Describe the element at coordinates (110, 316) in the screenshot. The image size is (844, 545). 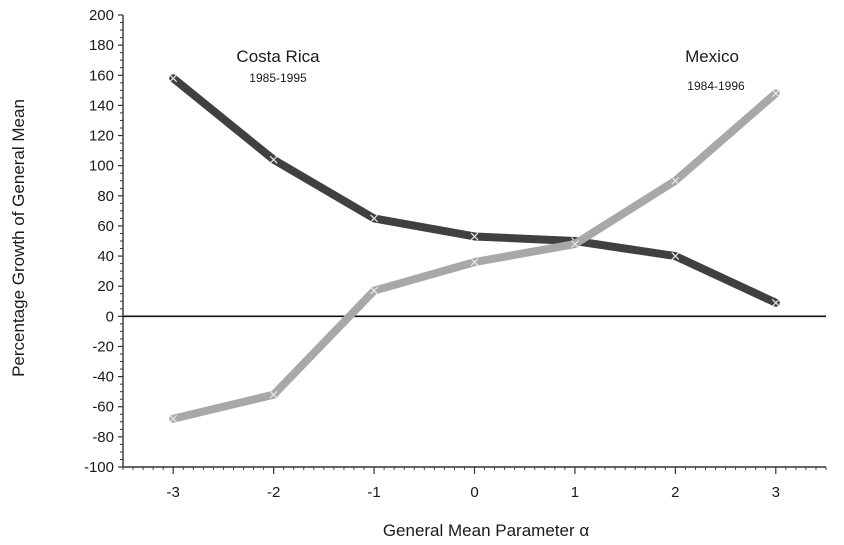
I see `y-tick-label: 0` at that location.